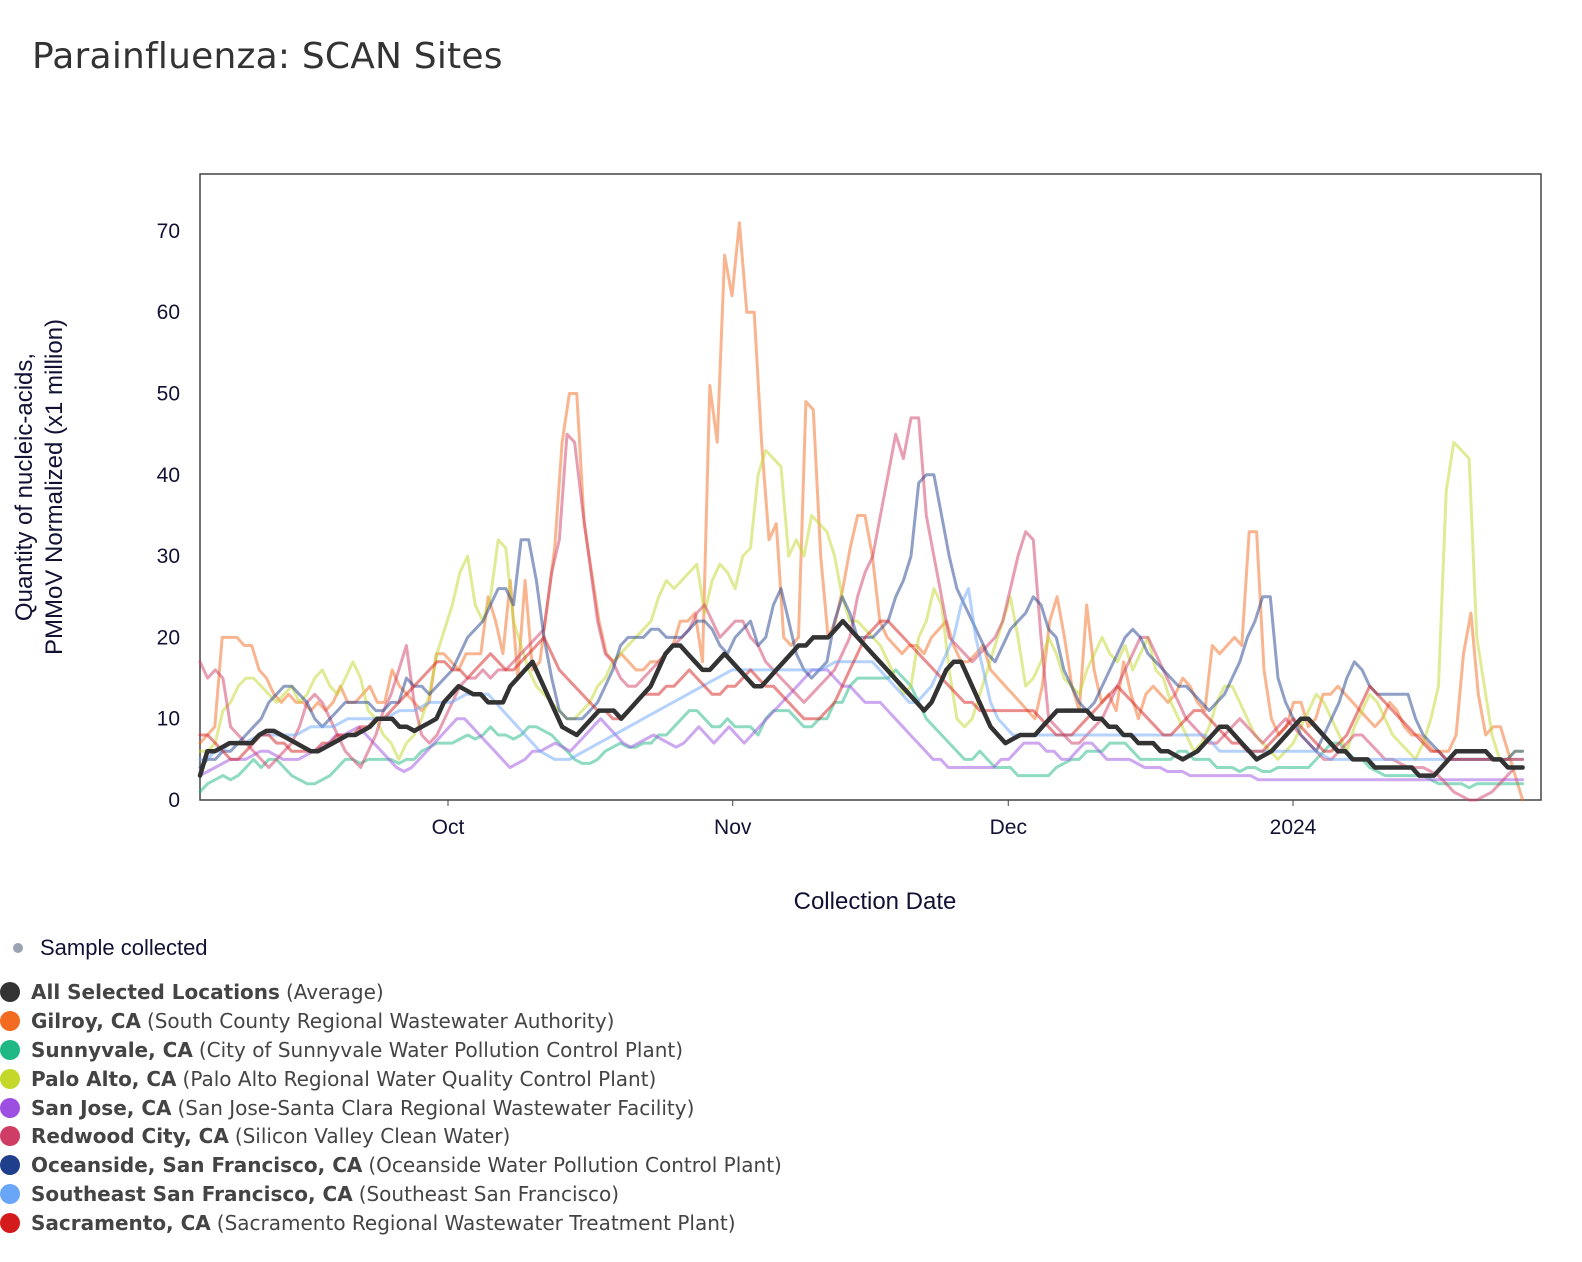  I want to click on legend-location-name: Sacramento, CA, so click(121, 1222).